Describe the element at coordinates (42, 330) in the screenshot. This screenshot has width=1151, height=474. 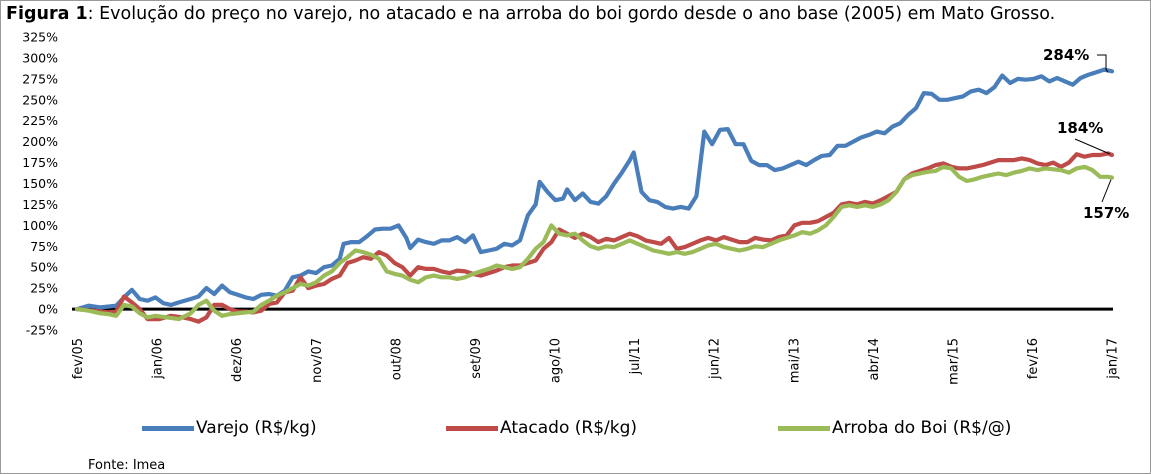
I see `y-tick-label: -25%` at that location.